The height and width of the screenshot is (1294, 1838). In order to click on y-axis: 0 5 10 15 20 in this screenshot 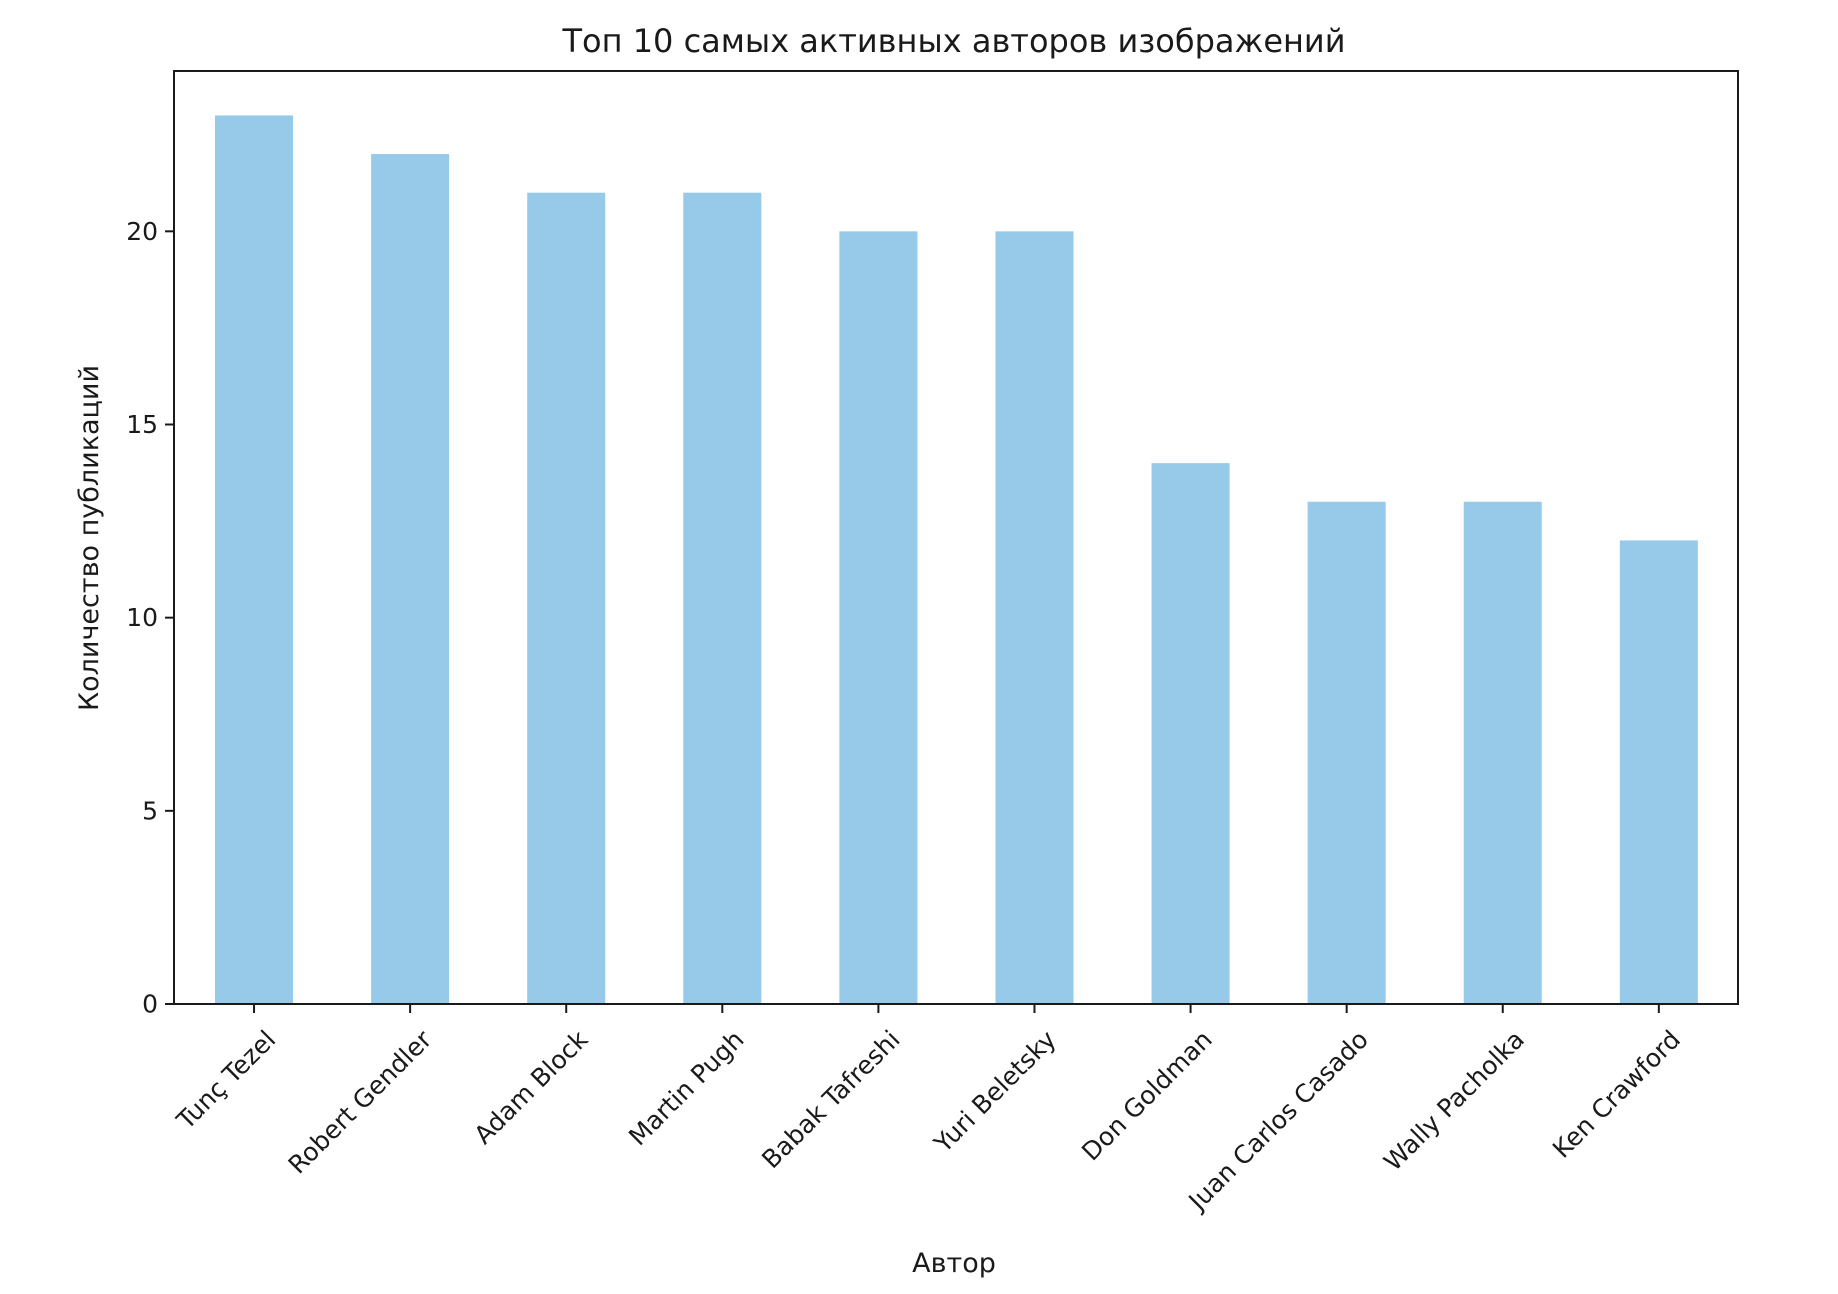, I will do `click(150, 618)`.